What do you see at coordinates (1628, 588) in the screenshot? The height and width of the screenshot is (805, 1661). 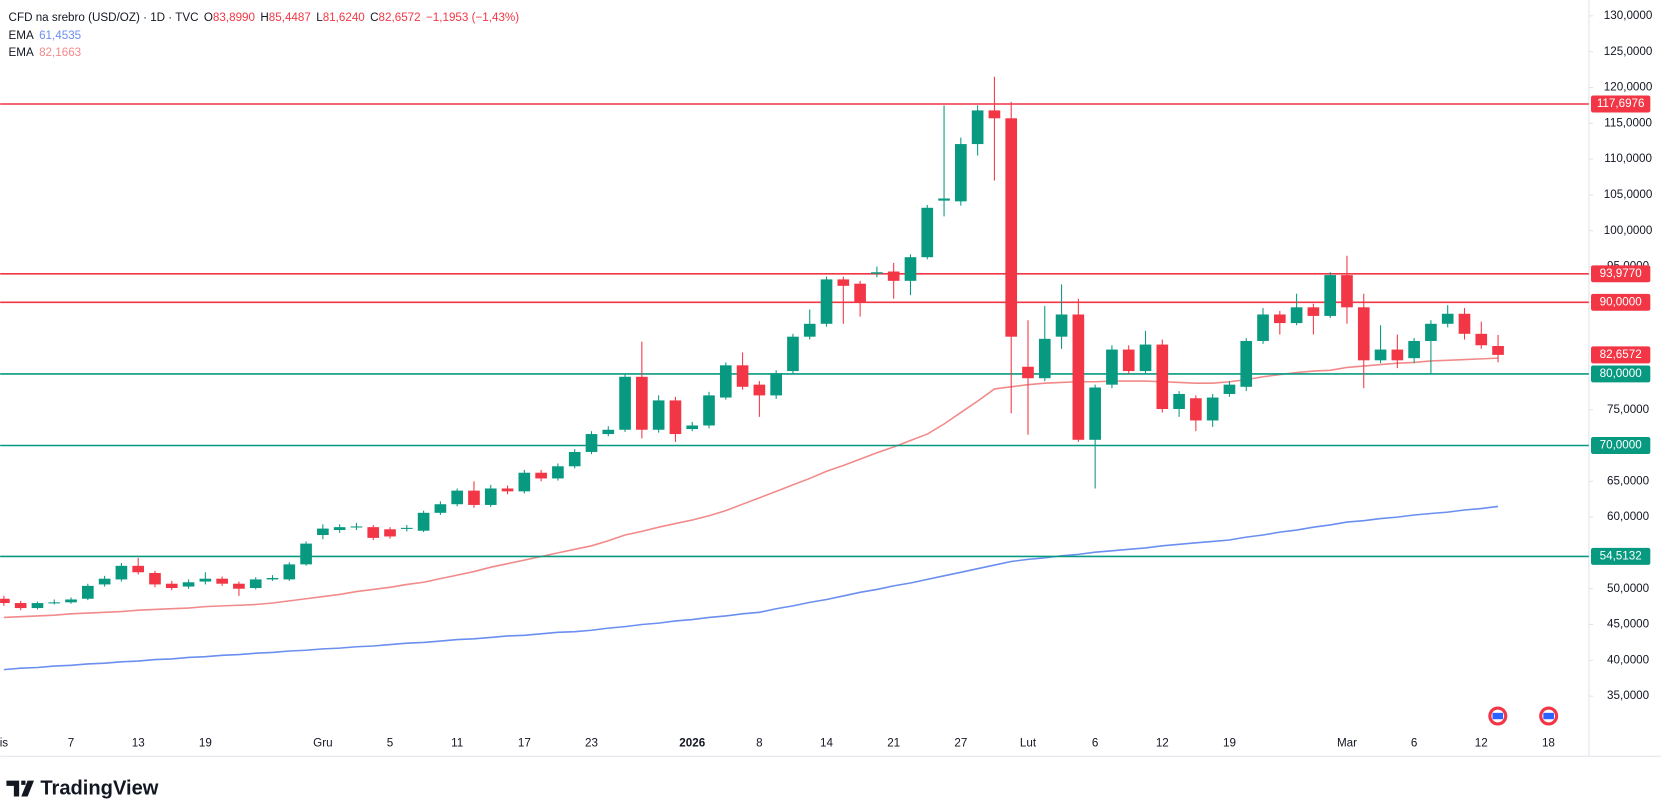 I see `y-tick-label: 50,0000` at bounding box center [1628, 588].